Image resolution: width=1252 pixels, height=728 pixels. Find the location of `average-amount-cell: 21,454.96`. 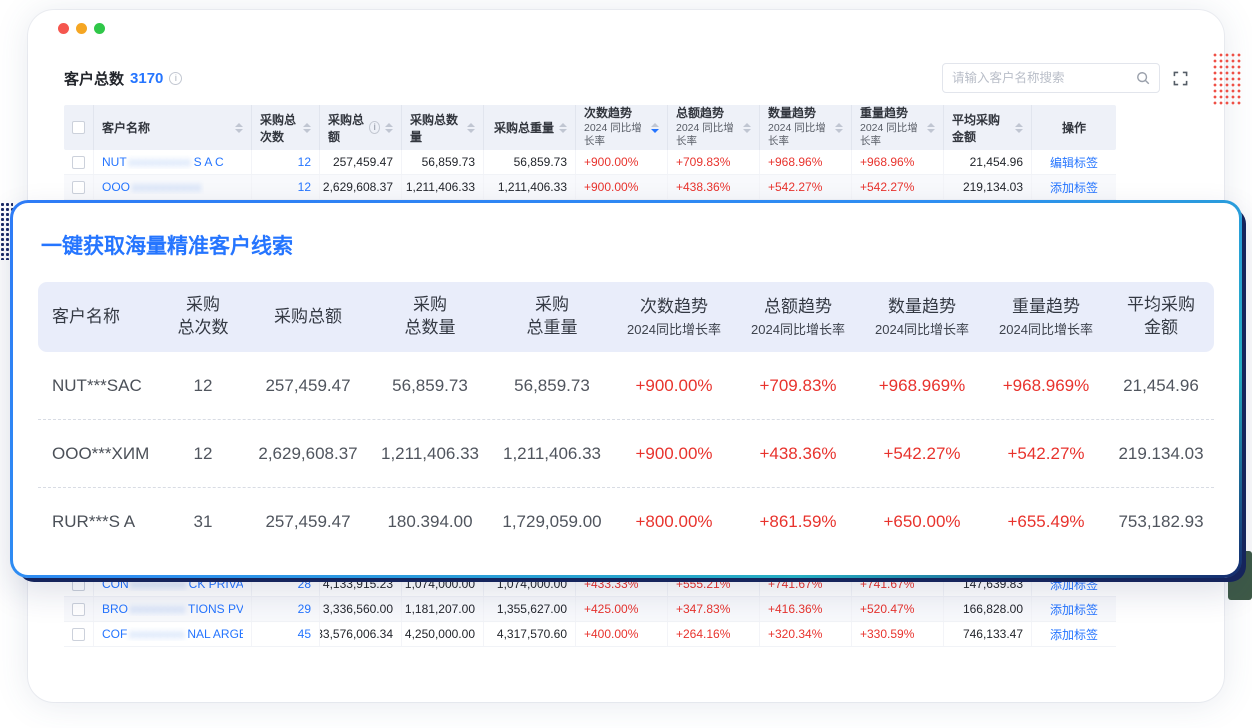

average-amount-cell: 21,454.96 is located at coordinates (988, 162).